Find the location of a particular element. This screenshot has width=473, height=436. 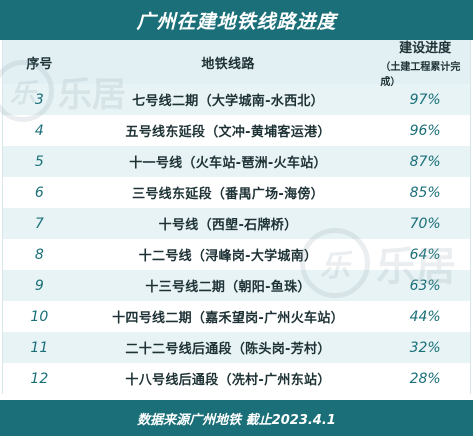

header-progress: 建设进度 （土建工程累计完成） is located at coordinates (425, 64).